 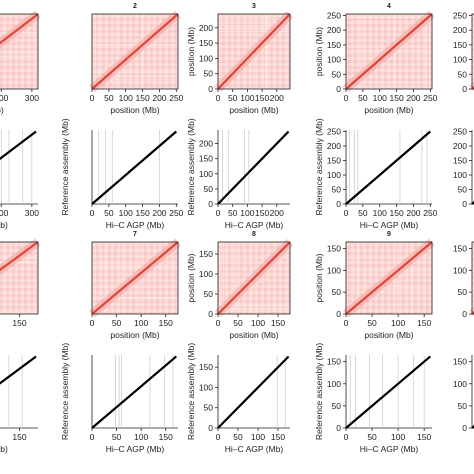 What do you see at coordinates (135, 234) in the screenshot?
I see `panel-title: 7` at bounding box center [135, 234].